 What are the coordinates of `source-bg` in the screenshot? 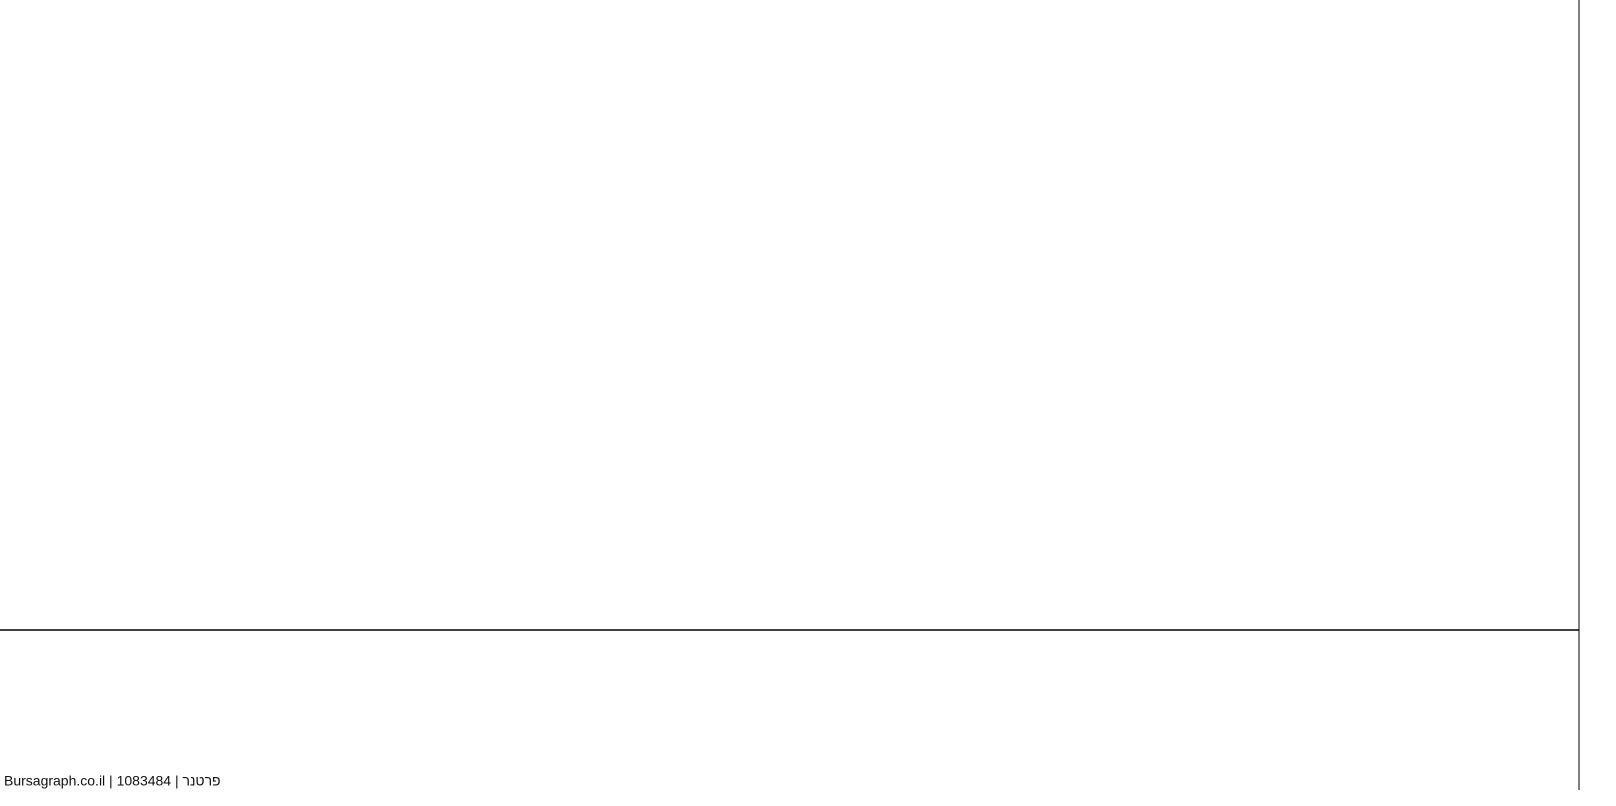 It's located at (122, 781).